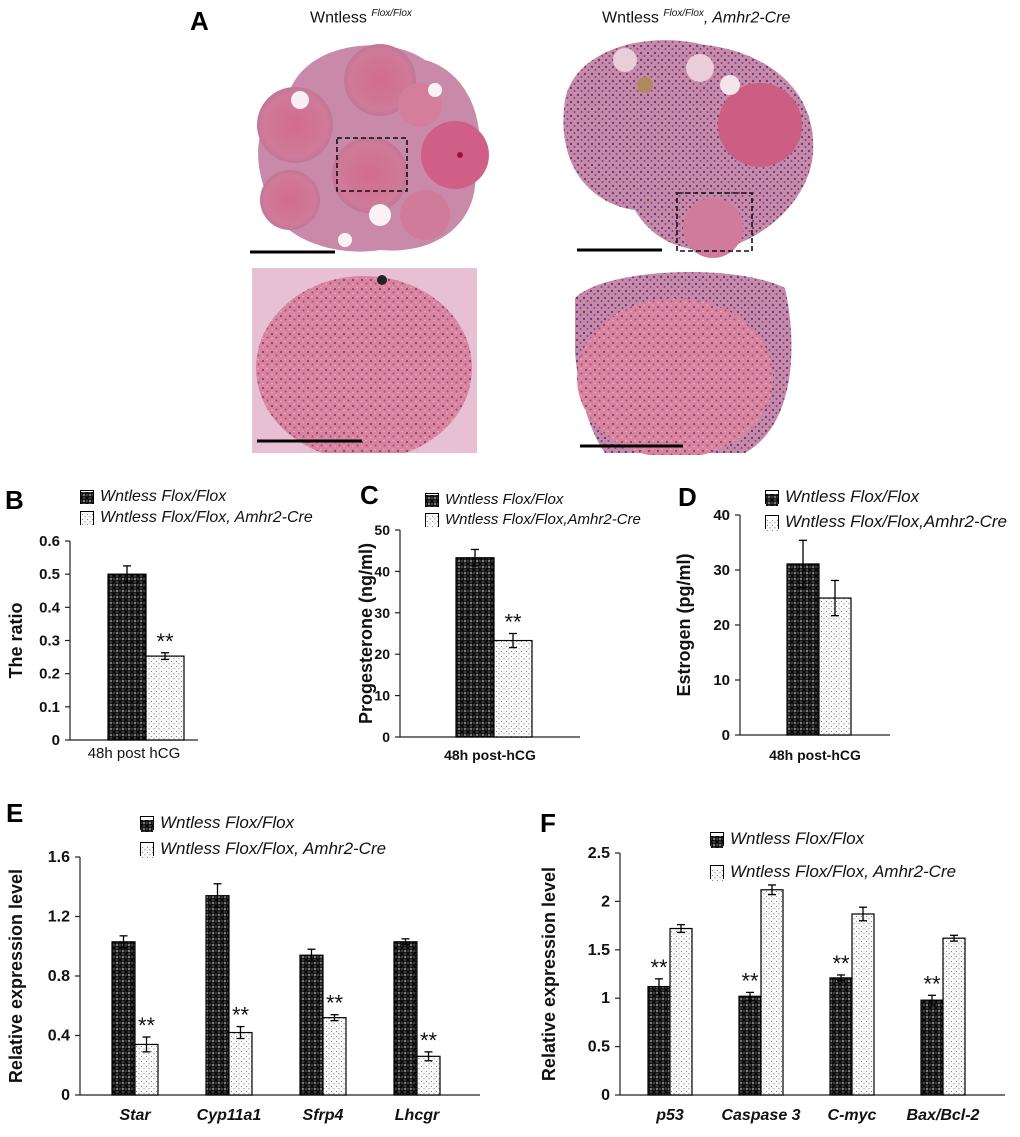 The height and width of the screenshot is (1137, 1020). What do you see at coordinates (721, 680) in the screenshot?
I see `y-tick-label: 10` at bounding box center [721, 680].